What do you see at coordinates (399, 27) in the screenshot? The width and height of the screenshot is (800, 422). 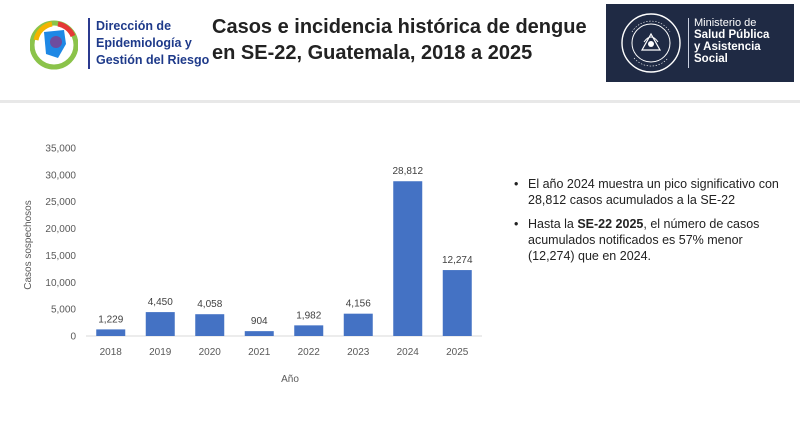 I see `title-line: Casos e incidencia histórica de dengue` at bounding box center [399, 27].